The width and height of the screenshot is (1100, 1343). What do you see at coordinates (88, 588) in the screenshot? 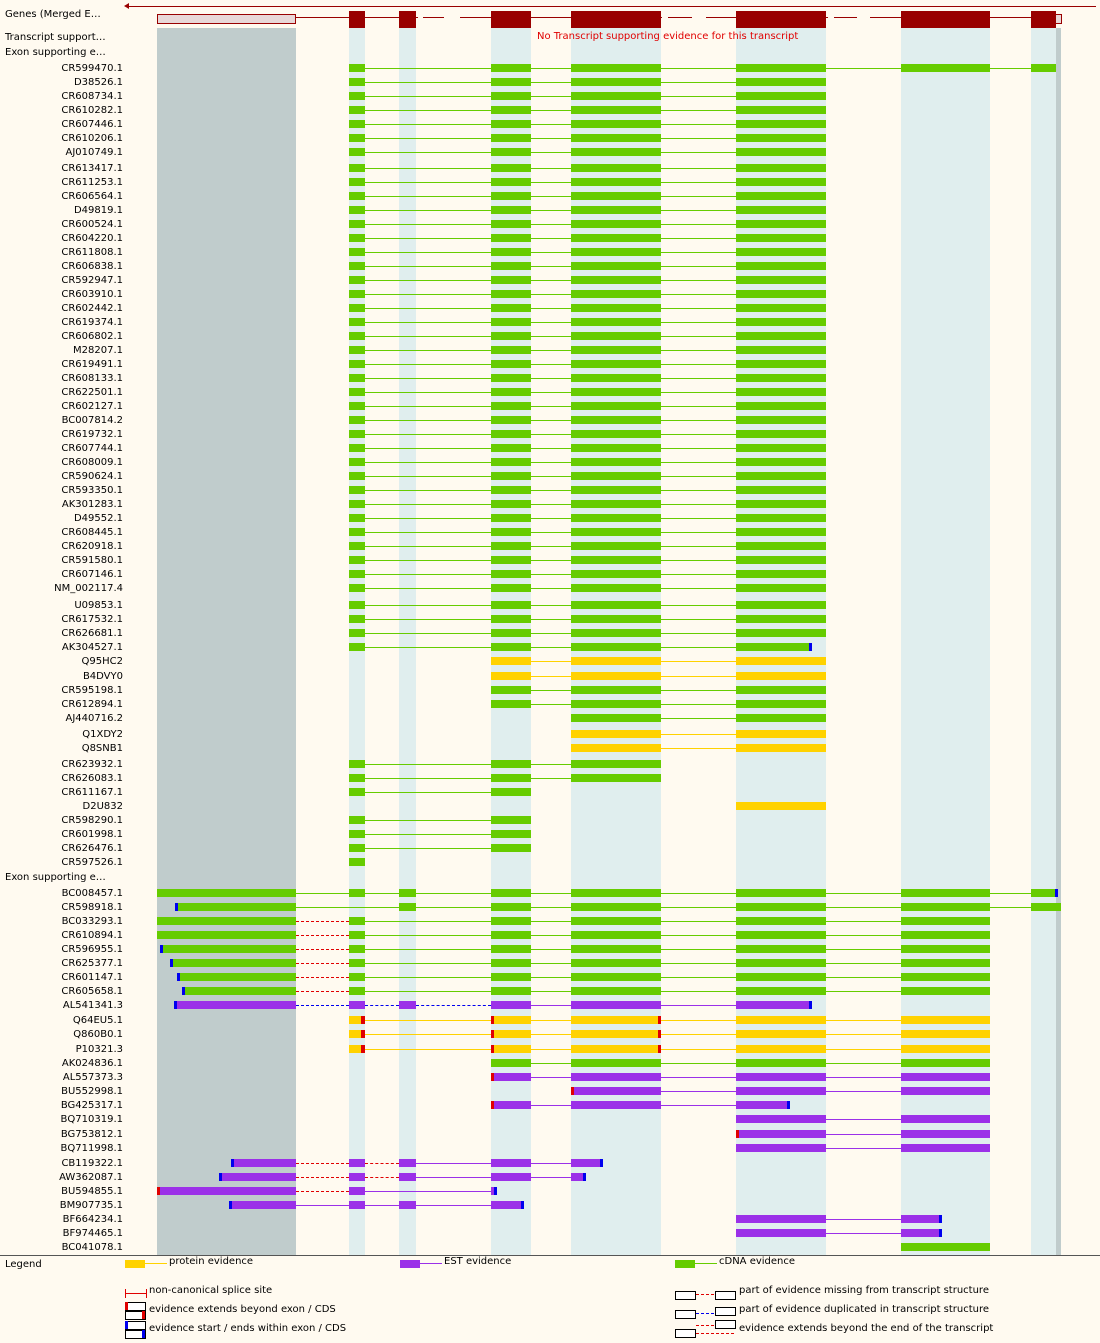
I see `evidence-label: NM_002117.4` at bounding box center [88, 588].